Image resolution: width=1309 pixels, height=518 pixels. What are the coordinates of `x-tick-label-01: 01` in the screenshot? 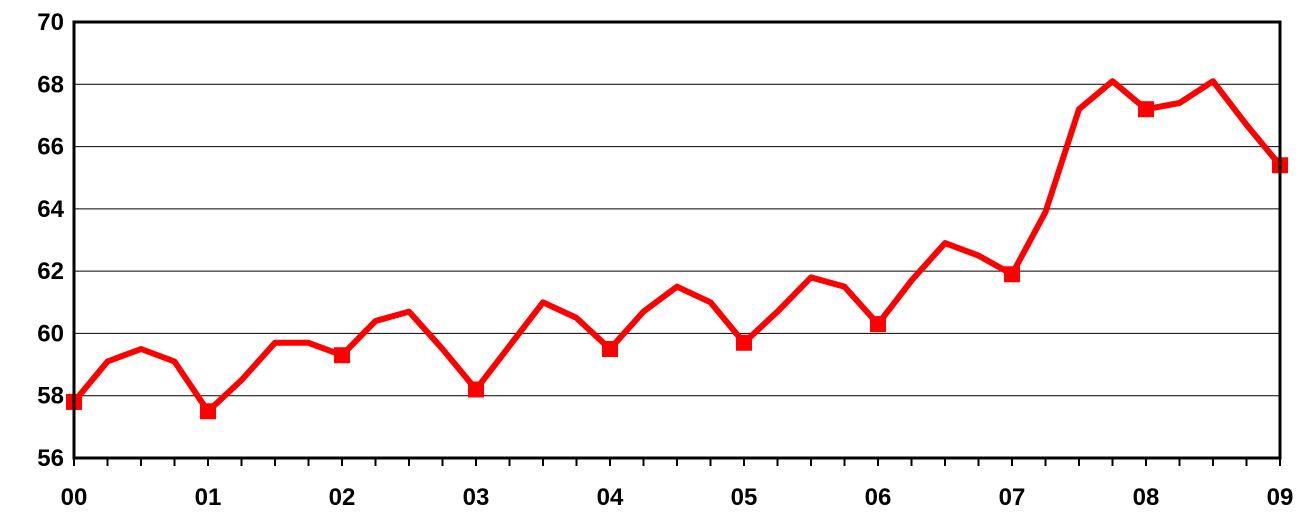 It's located at (208, 497).